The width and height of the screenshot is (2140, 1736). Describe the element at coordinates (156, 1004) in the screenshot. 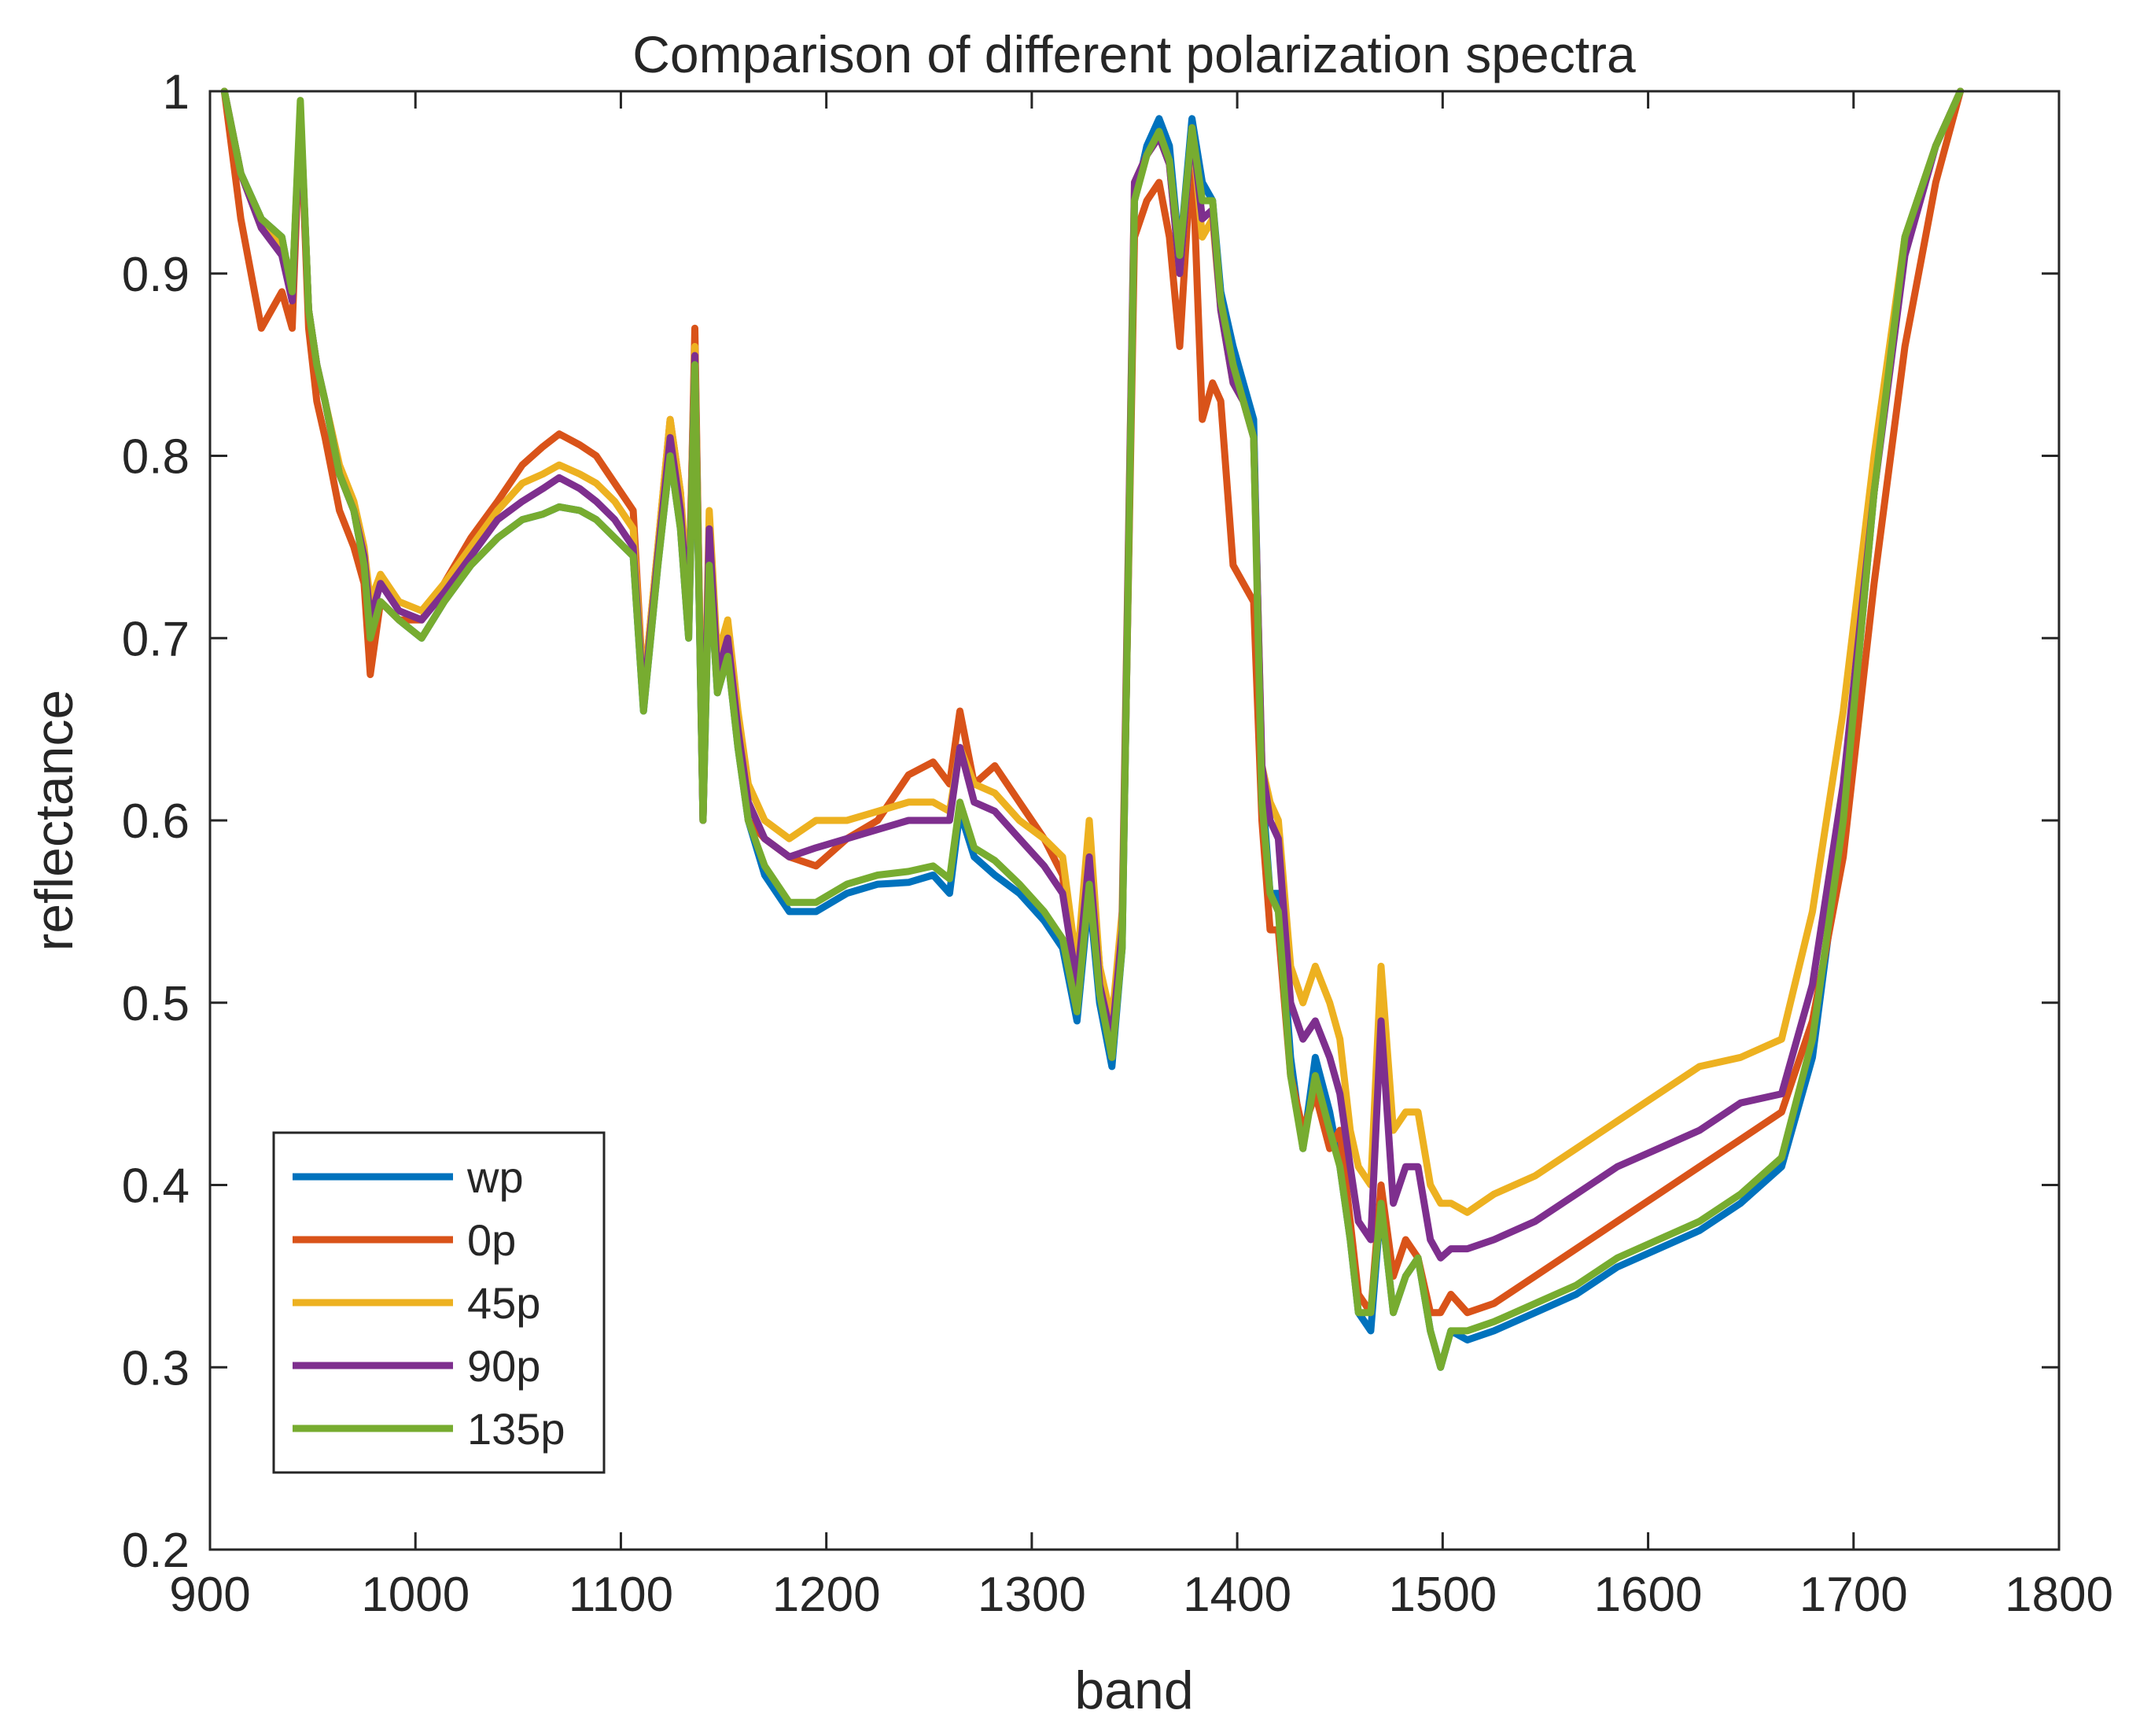

I see `y-tick-label: 0.5` at that location.